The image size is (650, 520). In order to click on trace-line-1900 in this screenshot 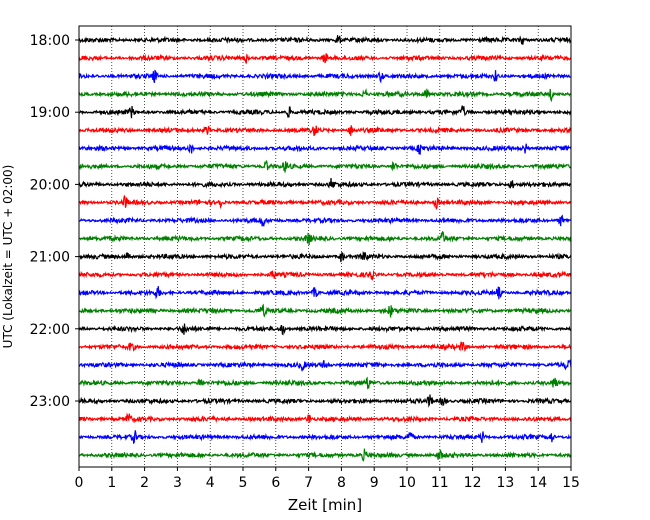, I will do `click(325, 112)`.